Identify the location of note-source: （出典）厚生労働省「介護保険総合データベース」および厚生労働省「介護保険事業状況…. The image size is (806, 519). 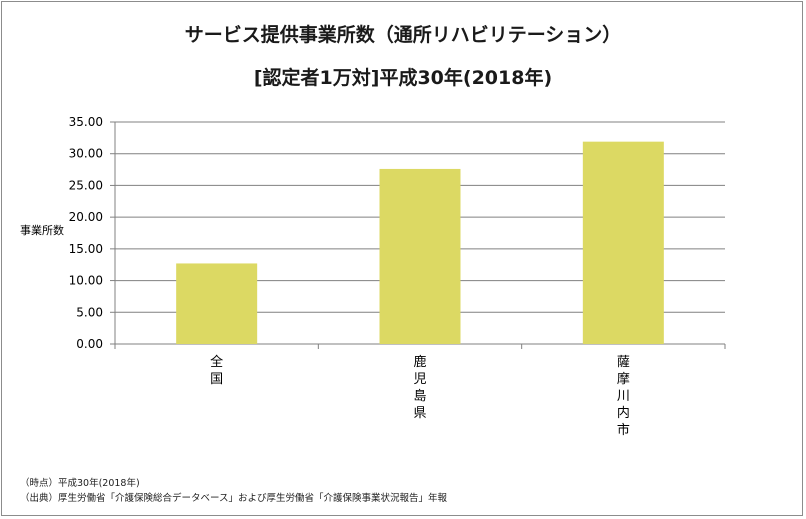
(234, 498).